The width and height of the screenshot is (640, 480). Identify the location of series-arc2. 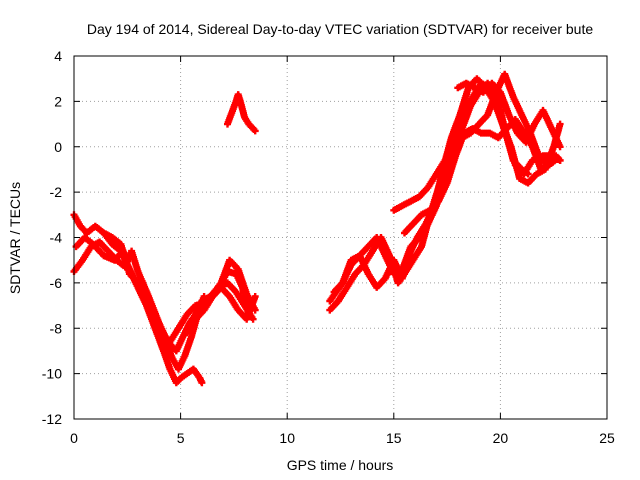
(139, 305).